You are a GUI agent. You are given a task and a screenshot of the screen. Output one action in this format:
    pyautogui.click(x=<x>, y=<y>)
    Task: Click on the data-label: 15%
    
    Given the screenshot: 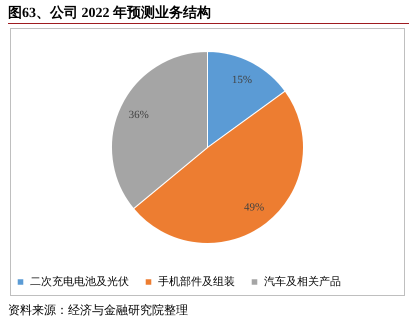 What is the action you would take?
    pyautogui.click(x=242, y=80)
    